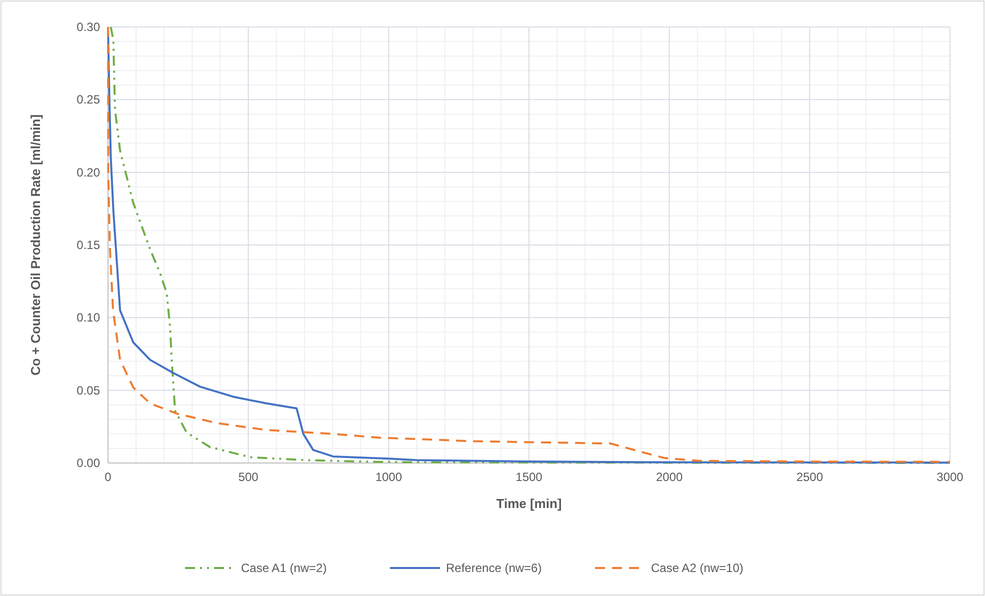  Describe the element at coordinates (88, 390) in the screenshot. I see `y-tick-label: 0.05` at that location.